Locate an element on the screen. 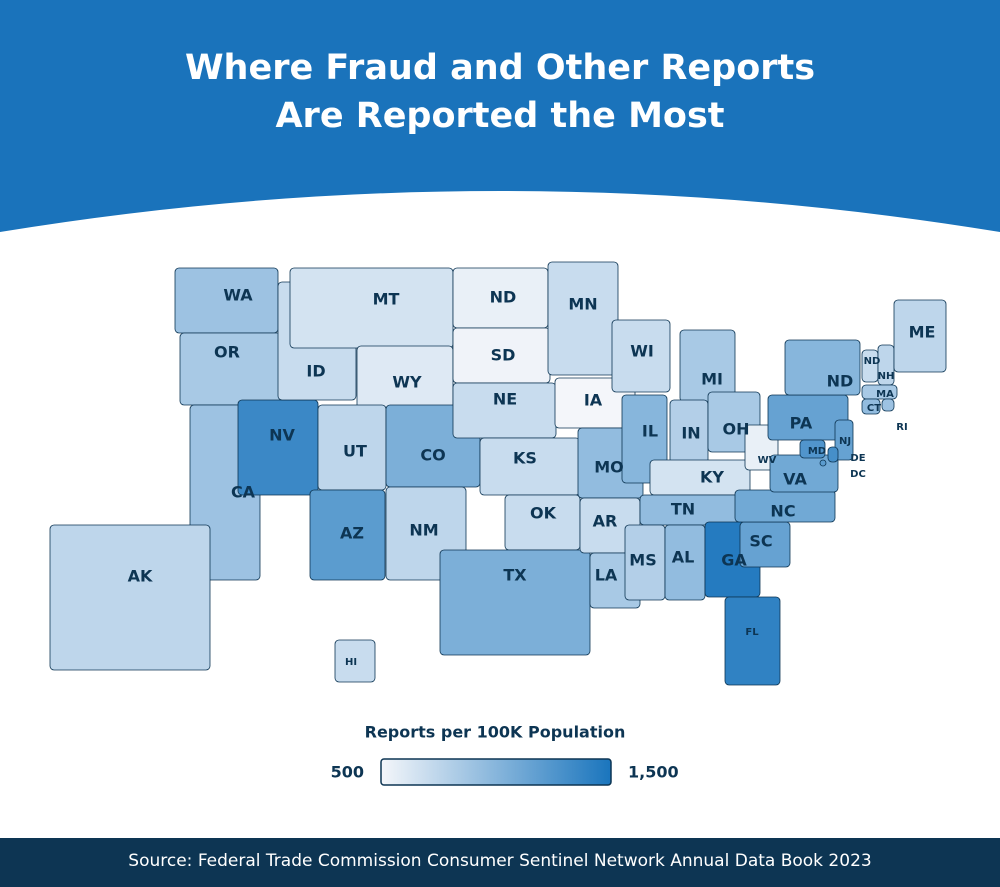 The height and width of the screenshot is (887, 1000). state-label: NH is located at coordinates (886, 376).